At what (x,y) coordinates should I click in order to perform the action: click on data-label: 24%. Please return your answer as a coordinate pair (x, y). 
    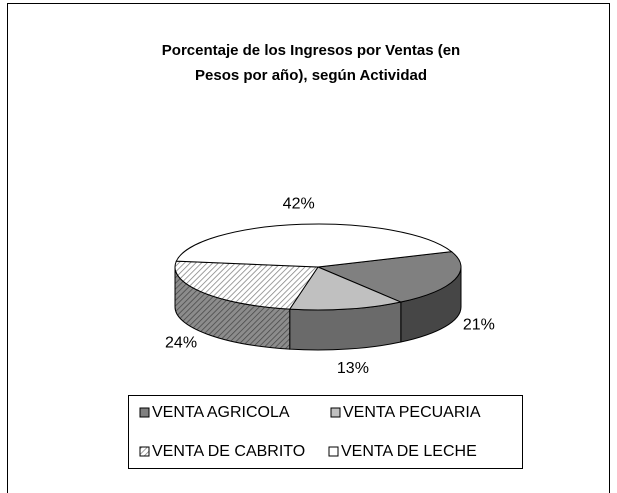
    Looking at the image, I should click on (181, 343).